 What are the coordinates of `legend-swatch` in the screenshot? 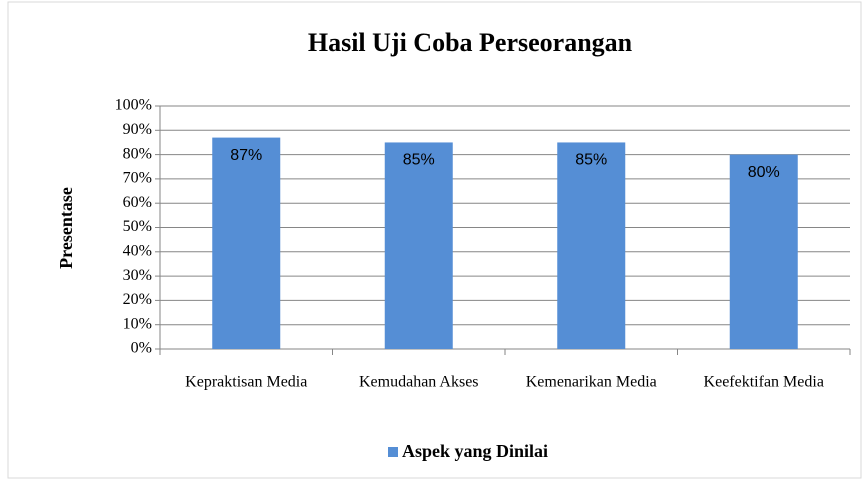 It's located at (393, 452).